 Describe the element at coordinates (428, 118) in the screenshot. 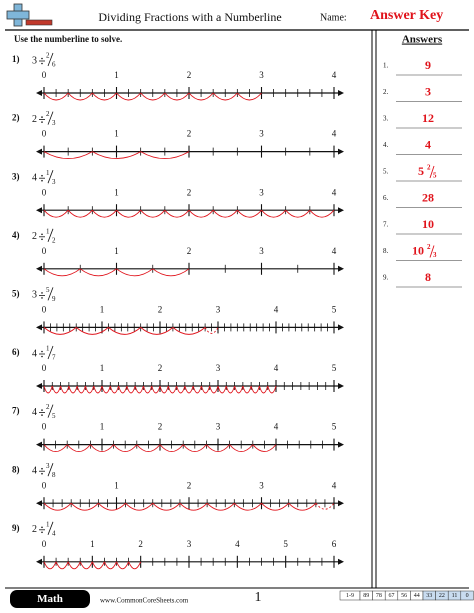

I see `answer: 12` at that location.